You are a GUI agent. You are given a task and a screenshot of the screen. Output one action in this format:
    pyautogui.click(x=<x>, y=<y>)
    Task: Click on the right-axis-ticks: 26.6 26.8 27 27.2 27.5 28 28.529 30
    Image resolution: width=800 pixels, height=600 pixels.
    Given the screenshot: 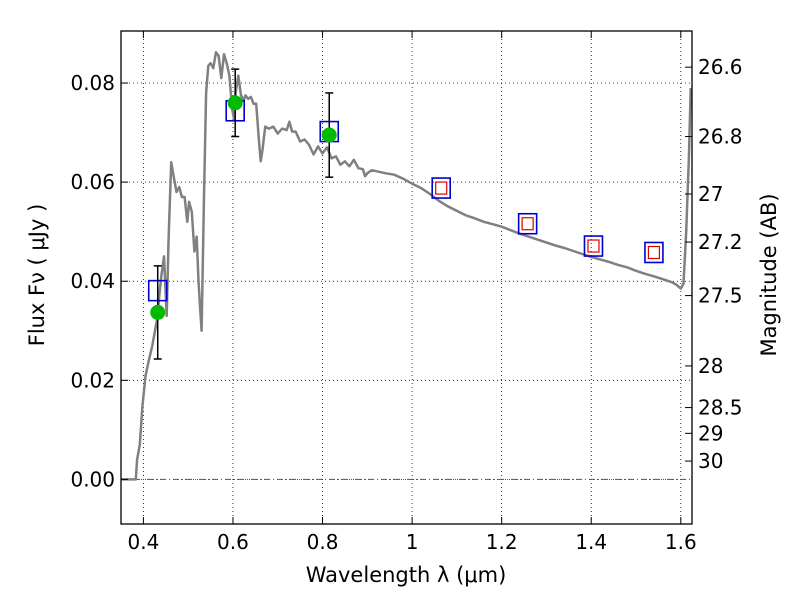 What is the action you would take?
    pyautogui.click(x=714, y=264)
    